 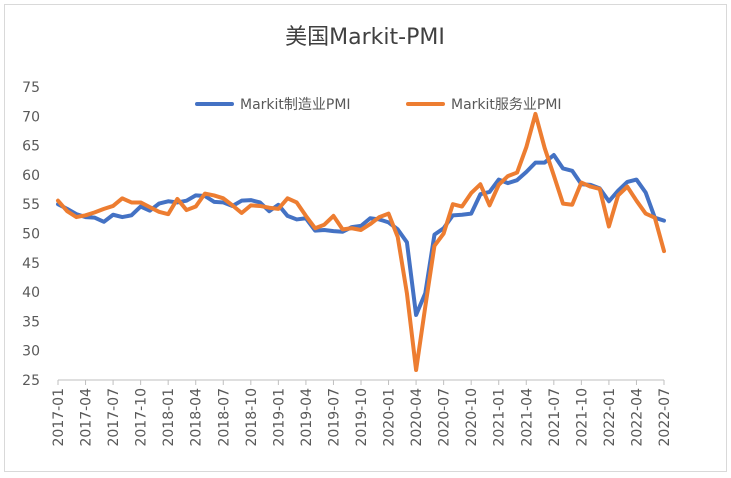 I want to click on y-tick-label: 55, so click(x=31, y=205).